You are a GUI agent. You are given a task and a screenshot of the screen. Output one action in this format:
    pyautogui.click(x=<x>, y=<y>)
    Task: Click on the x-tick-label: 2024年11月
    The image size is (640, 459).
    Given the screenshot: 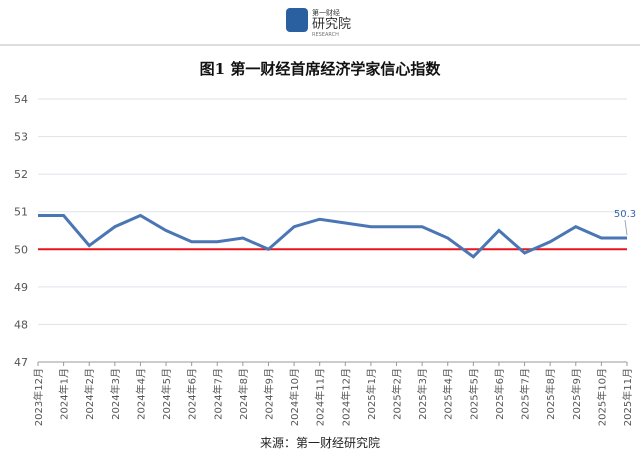 What is the action you would take?
    pyautogui.click(x=320, y=397)
    